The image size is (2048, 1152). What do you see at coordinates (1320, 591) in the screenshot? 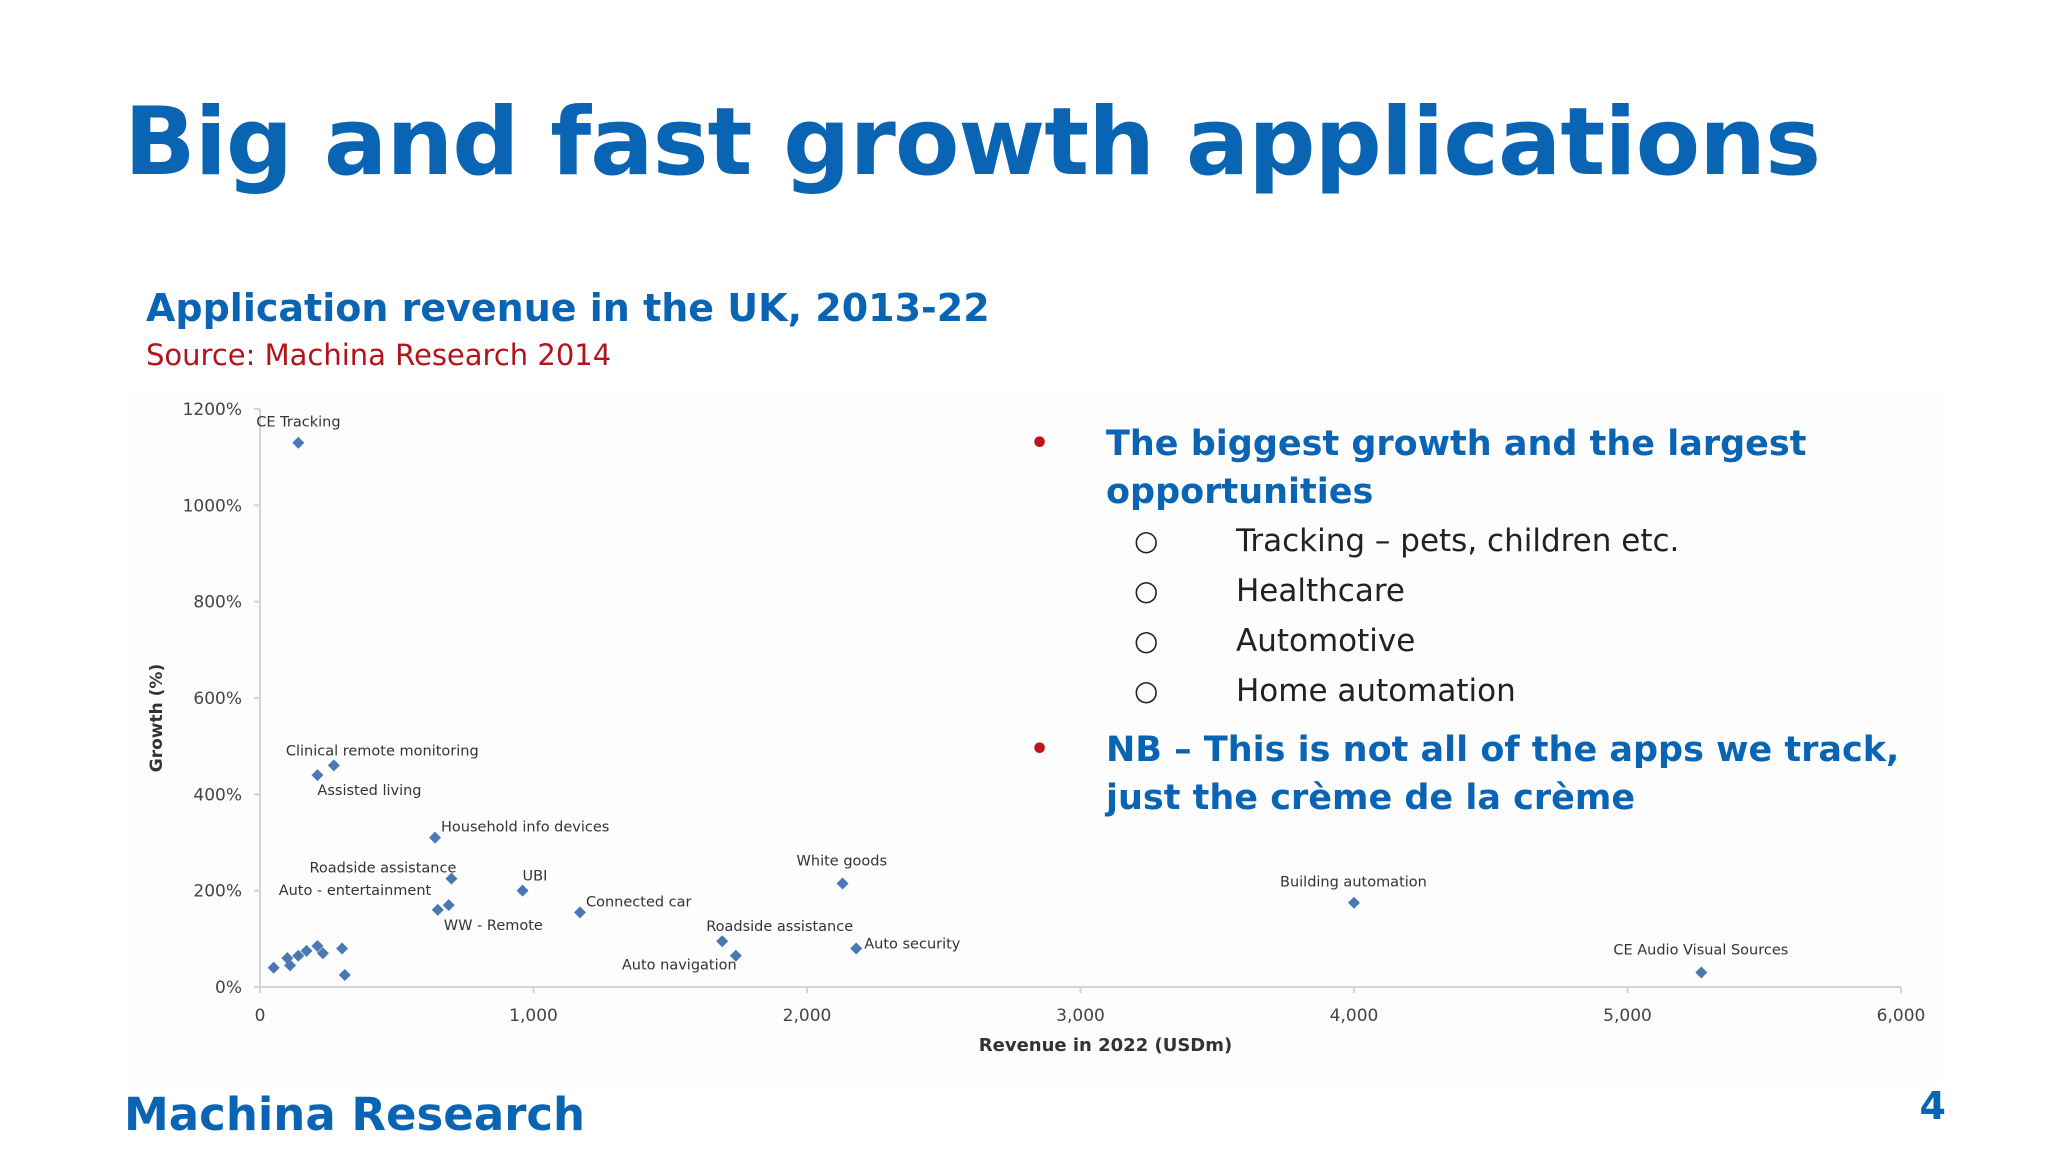
I see `sub-bullet-text: Healthcare` at bounding box center [1320, 591].